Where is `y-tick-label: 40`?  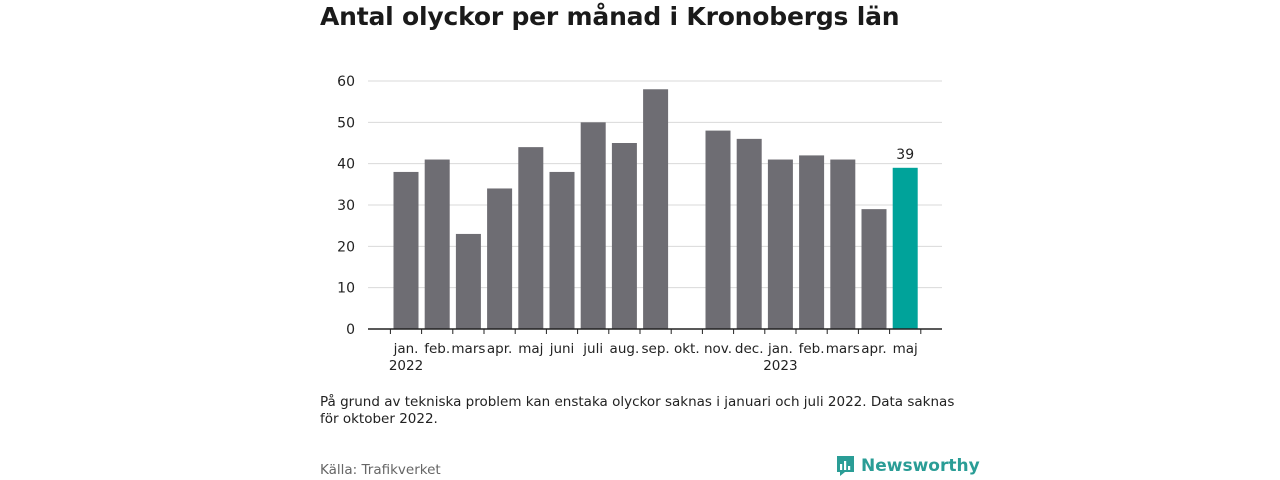
y-tick-label: 40 is located at coordinates (346, 165).